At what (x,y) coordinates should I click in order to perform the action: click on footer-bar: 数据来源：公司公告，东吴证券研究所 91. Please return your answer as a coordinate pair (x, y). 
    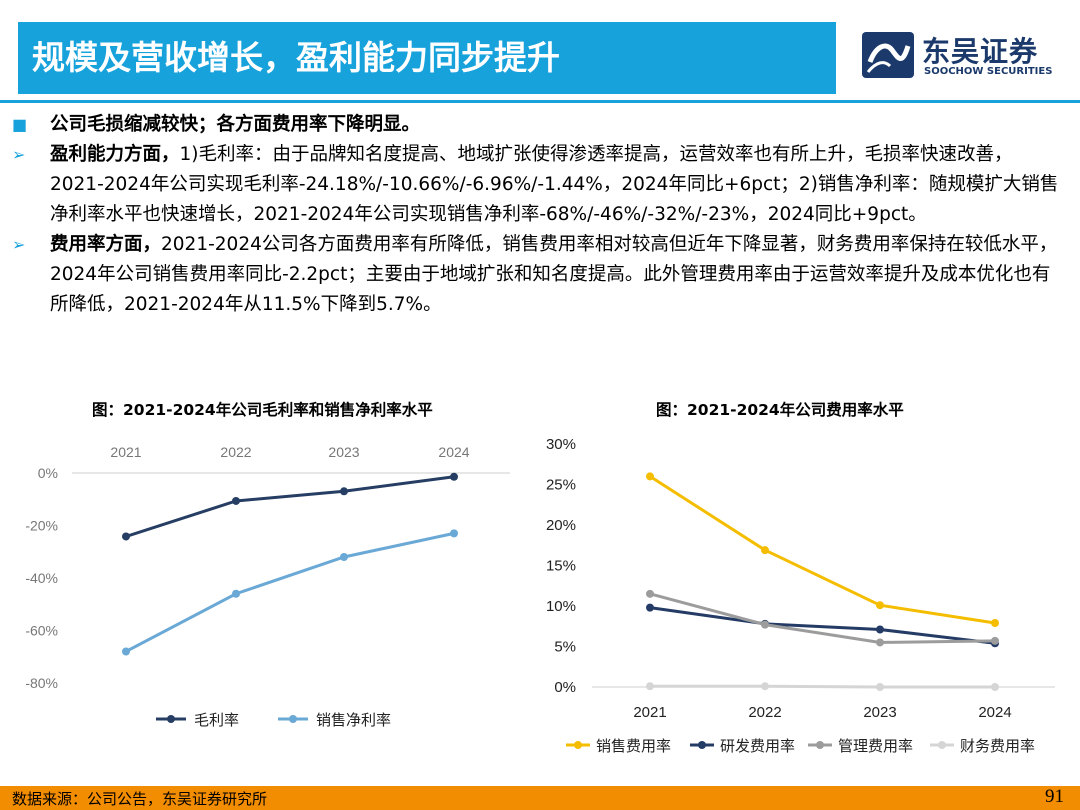
    Looking at the image, I should click on (540, 798).